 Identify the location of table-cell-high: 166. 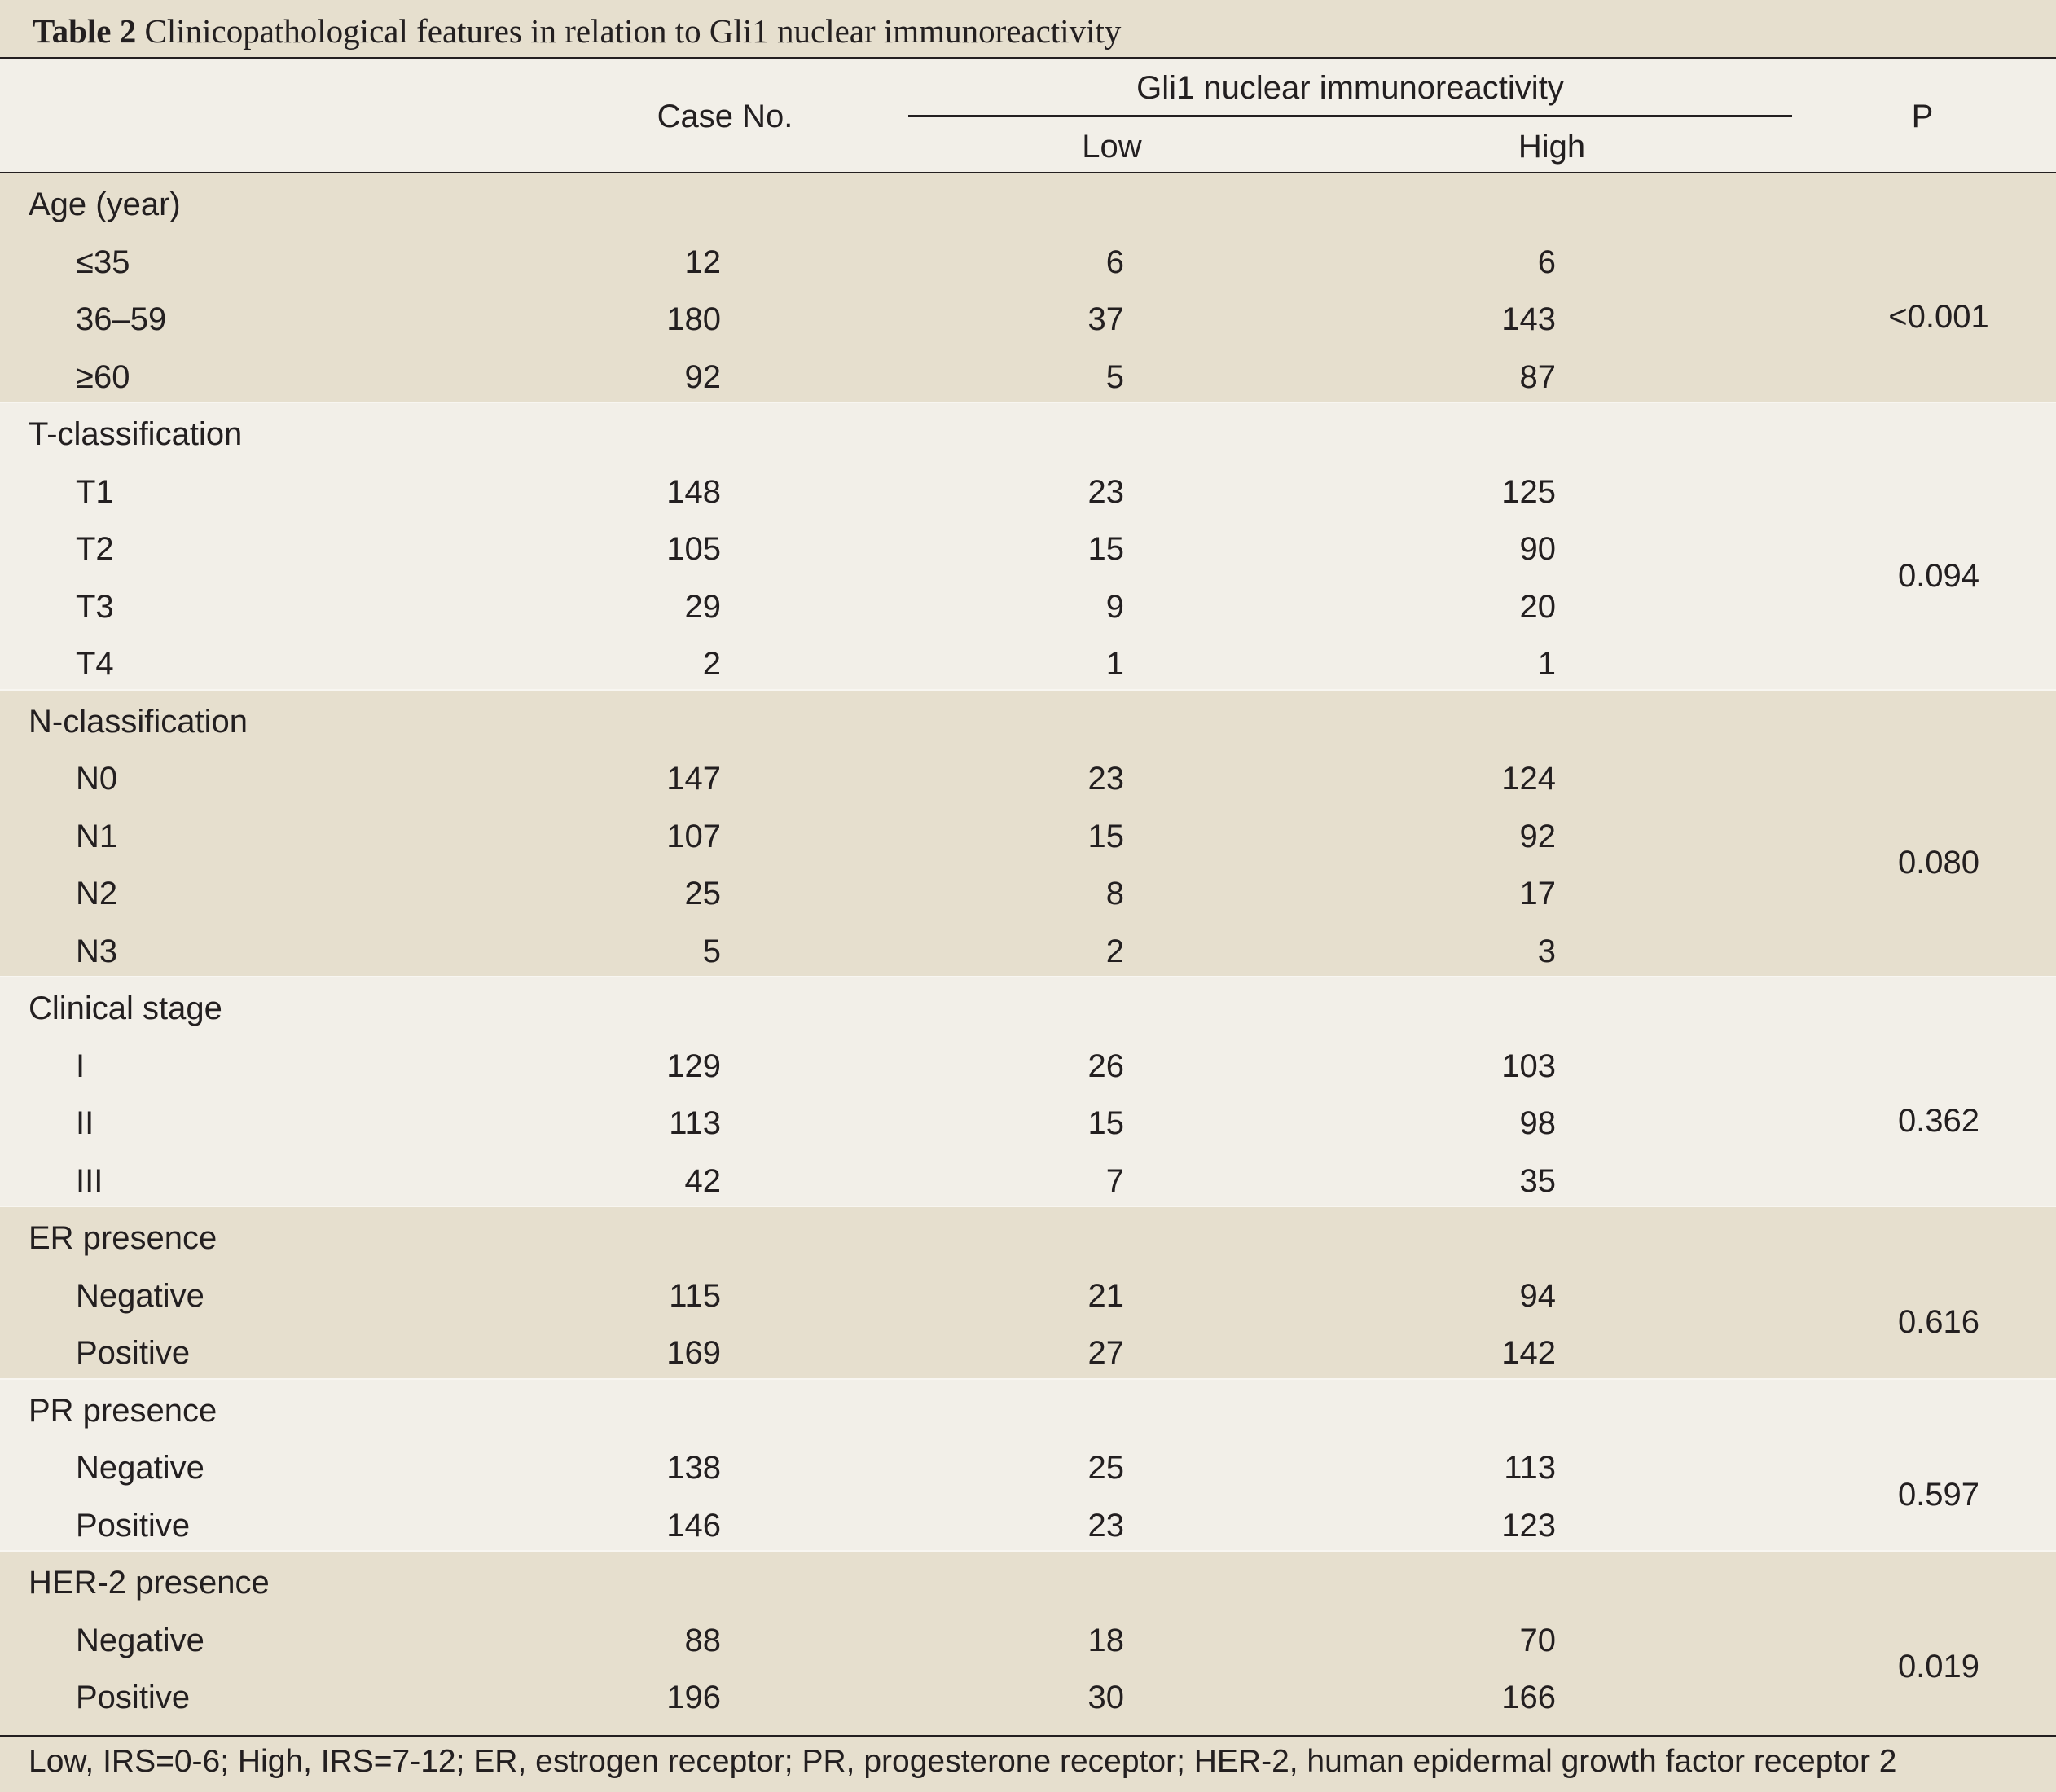
(1529, 1697).